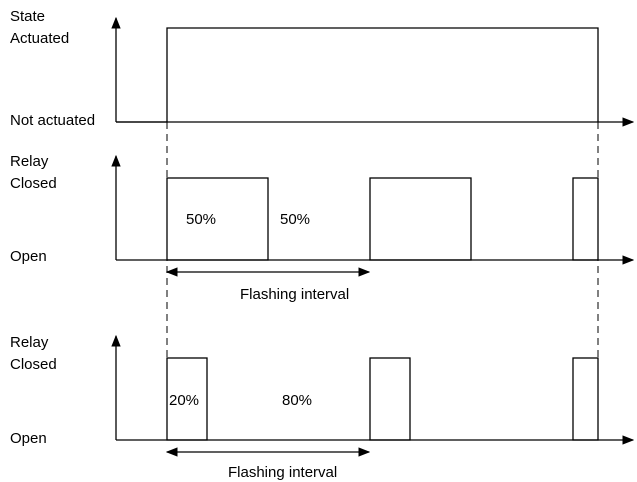 This screenshot has width=637, height=482. Describe the element at coordinates (201, 219) in the screenshot. I see `relay-50-duty-on: 50%` at that location.